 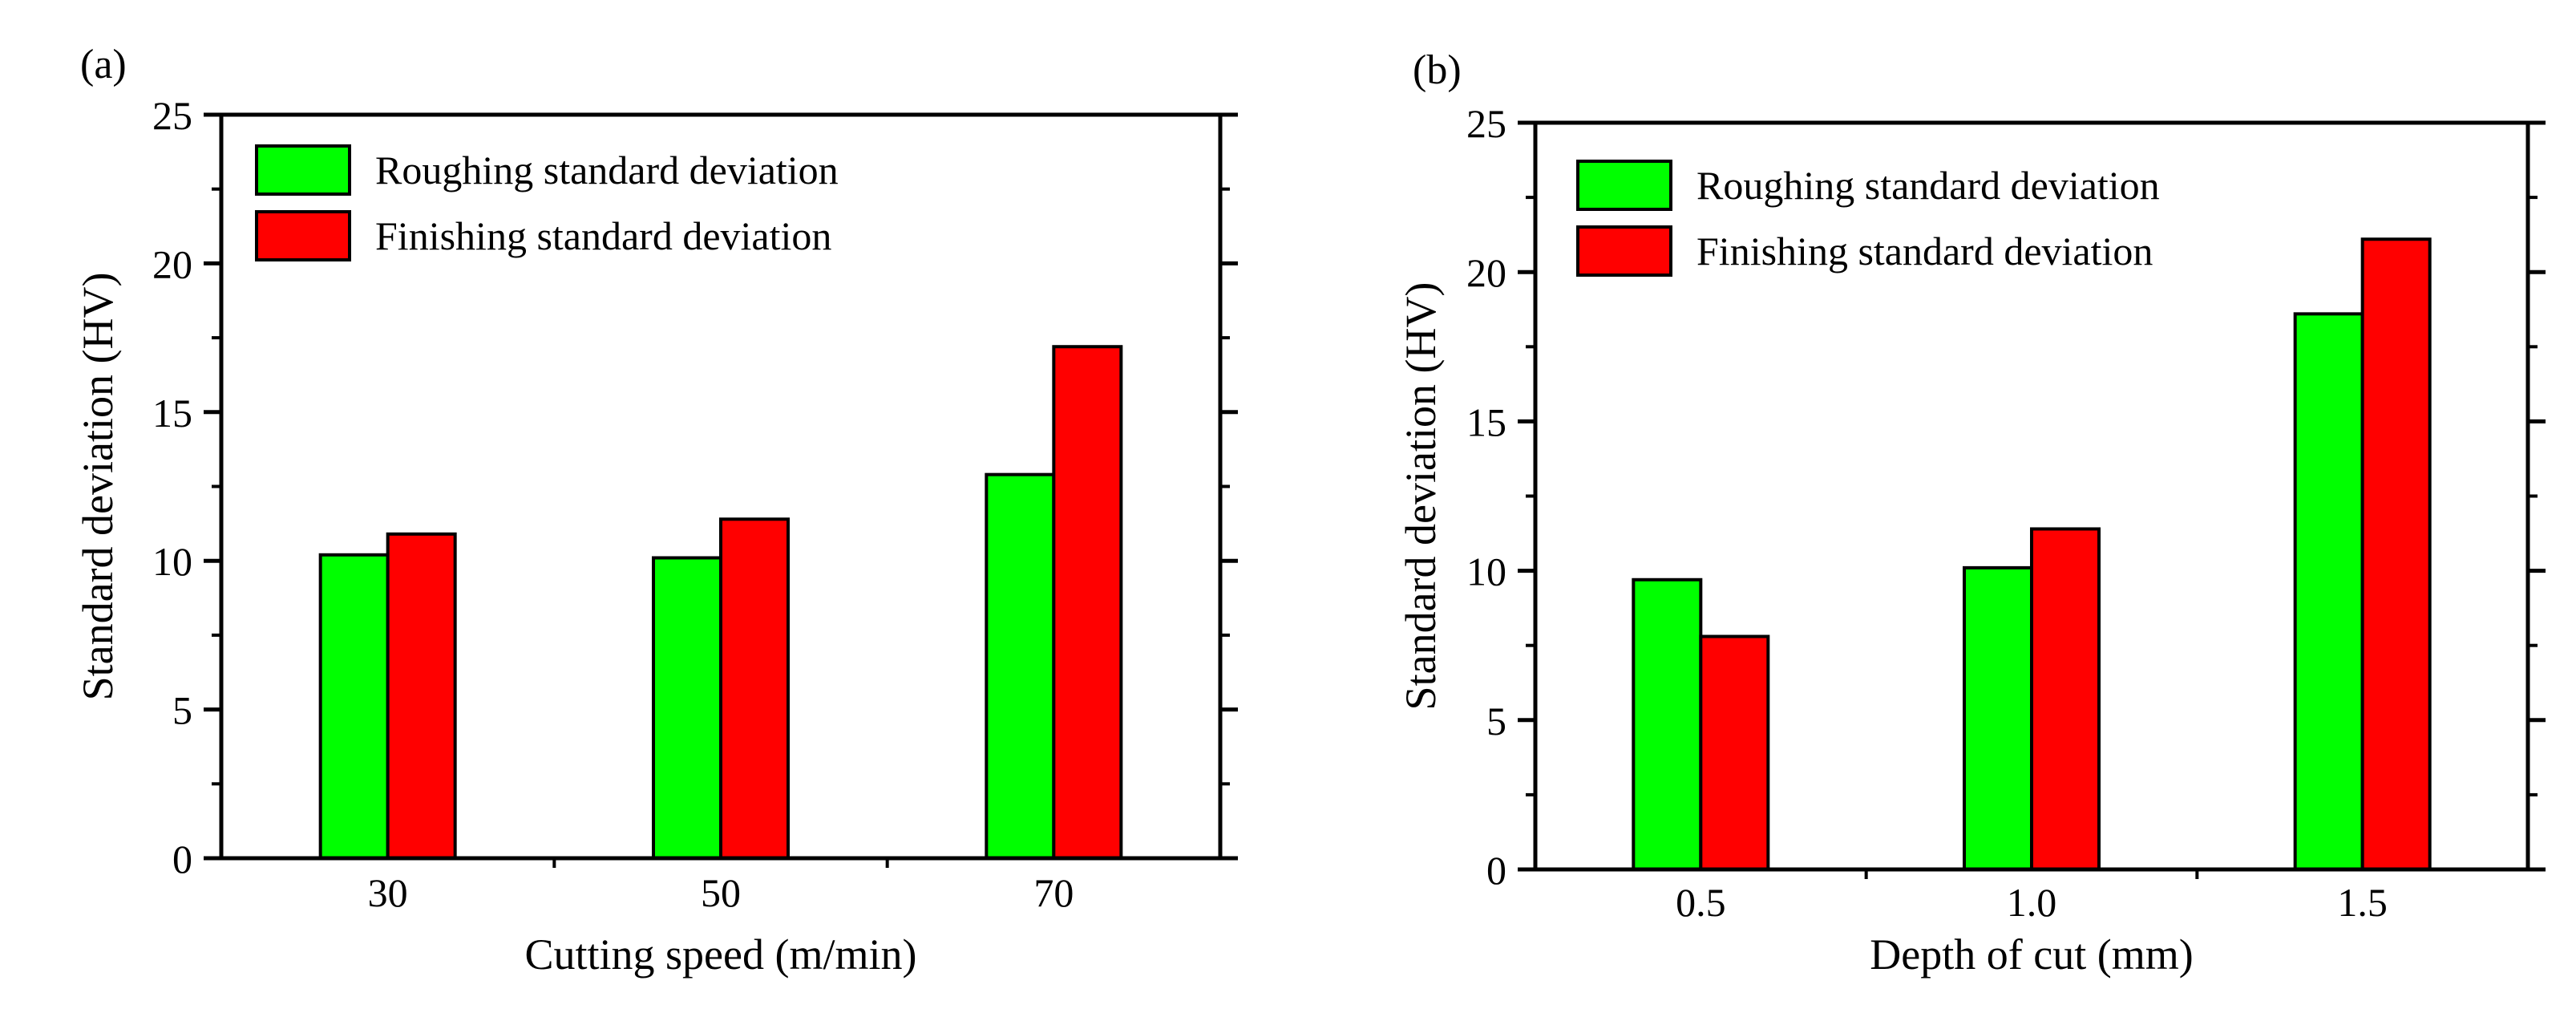 I want to click on x-tick-label: 1.5, so click(x=2362, y=902).